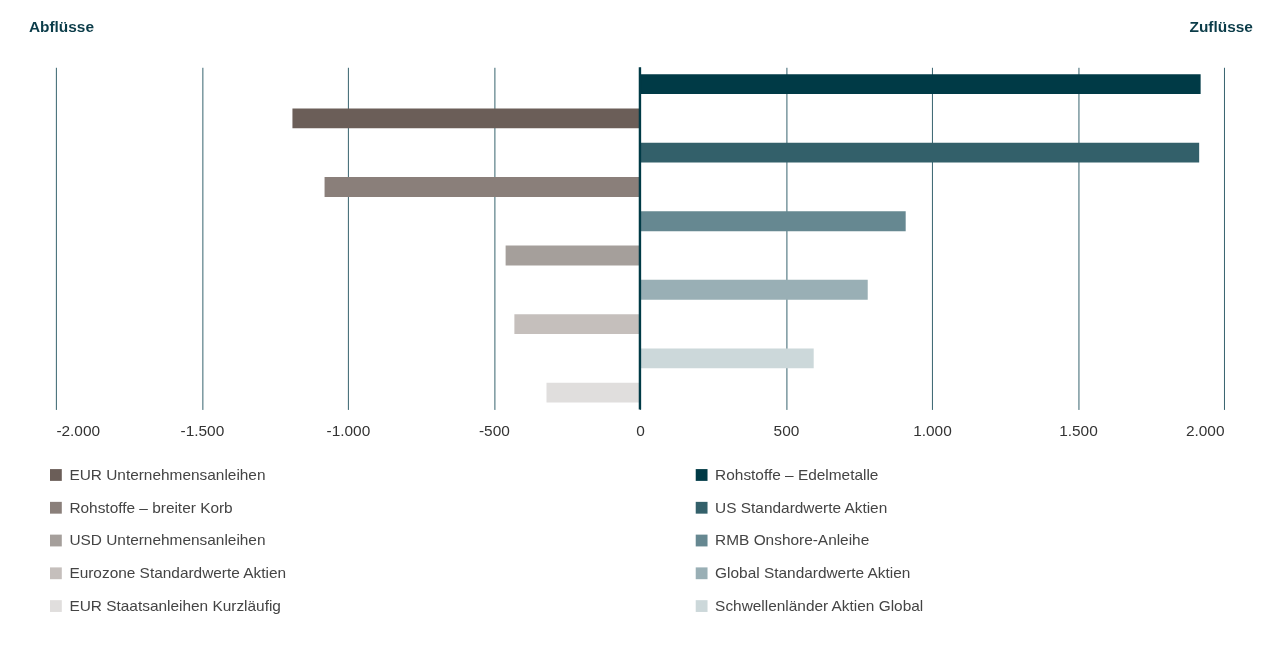  I want to click on x-tick-label: 2.000, so click(1205, 430).